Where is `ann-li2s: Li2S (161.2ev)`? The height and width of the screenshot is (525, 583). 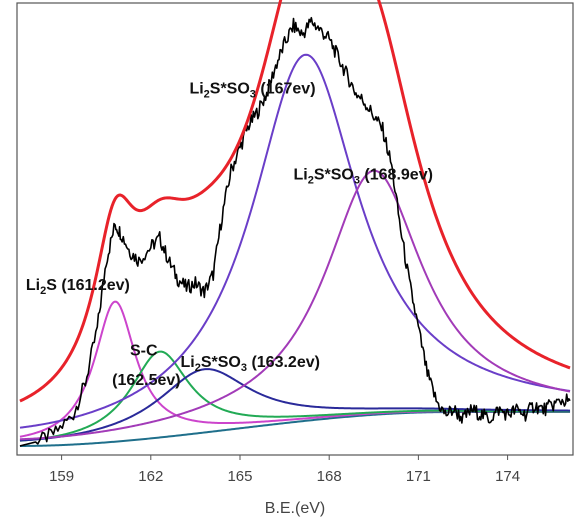
ann-li2s: Li2S (161.2ev) is located at coordinates (78, 287).